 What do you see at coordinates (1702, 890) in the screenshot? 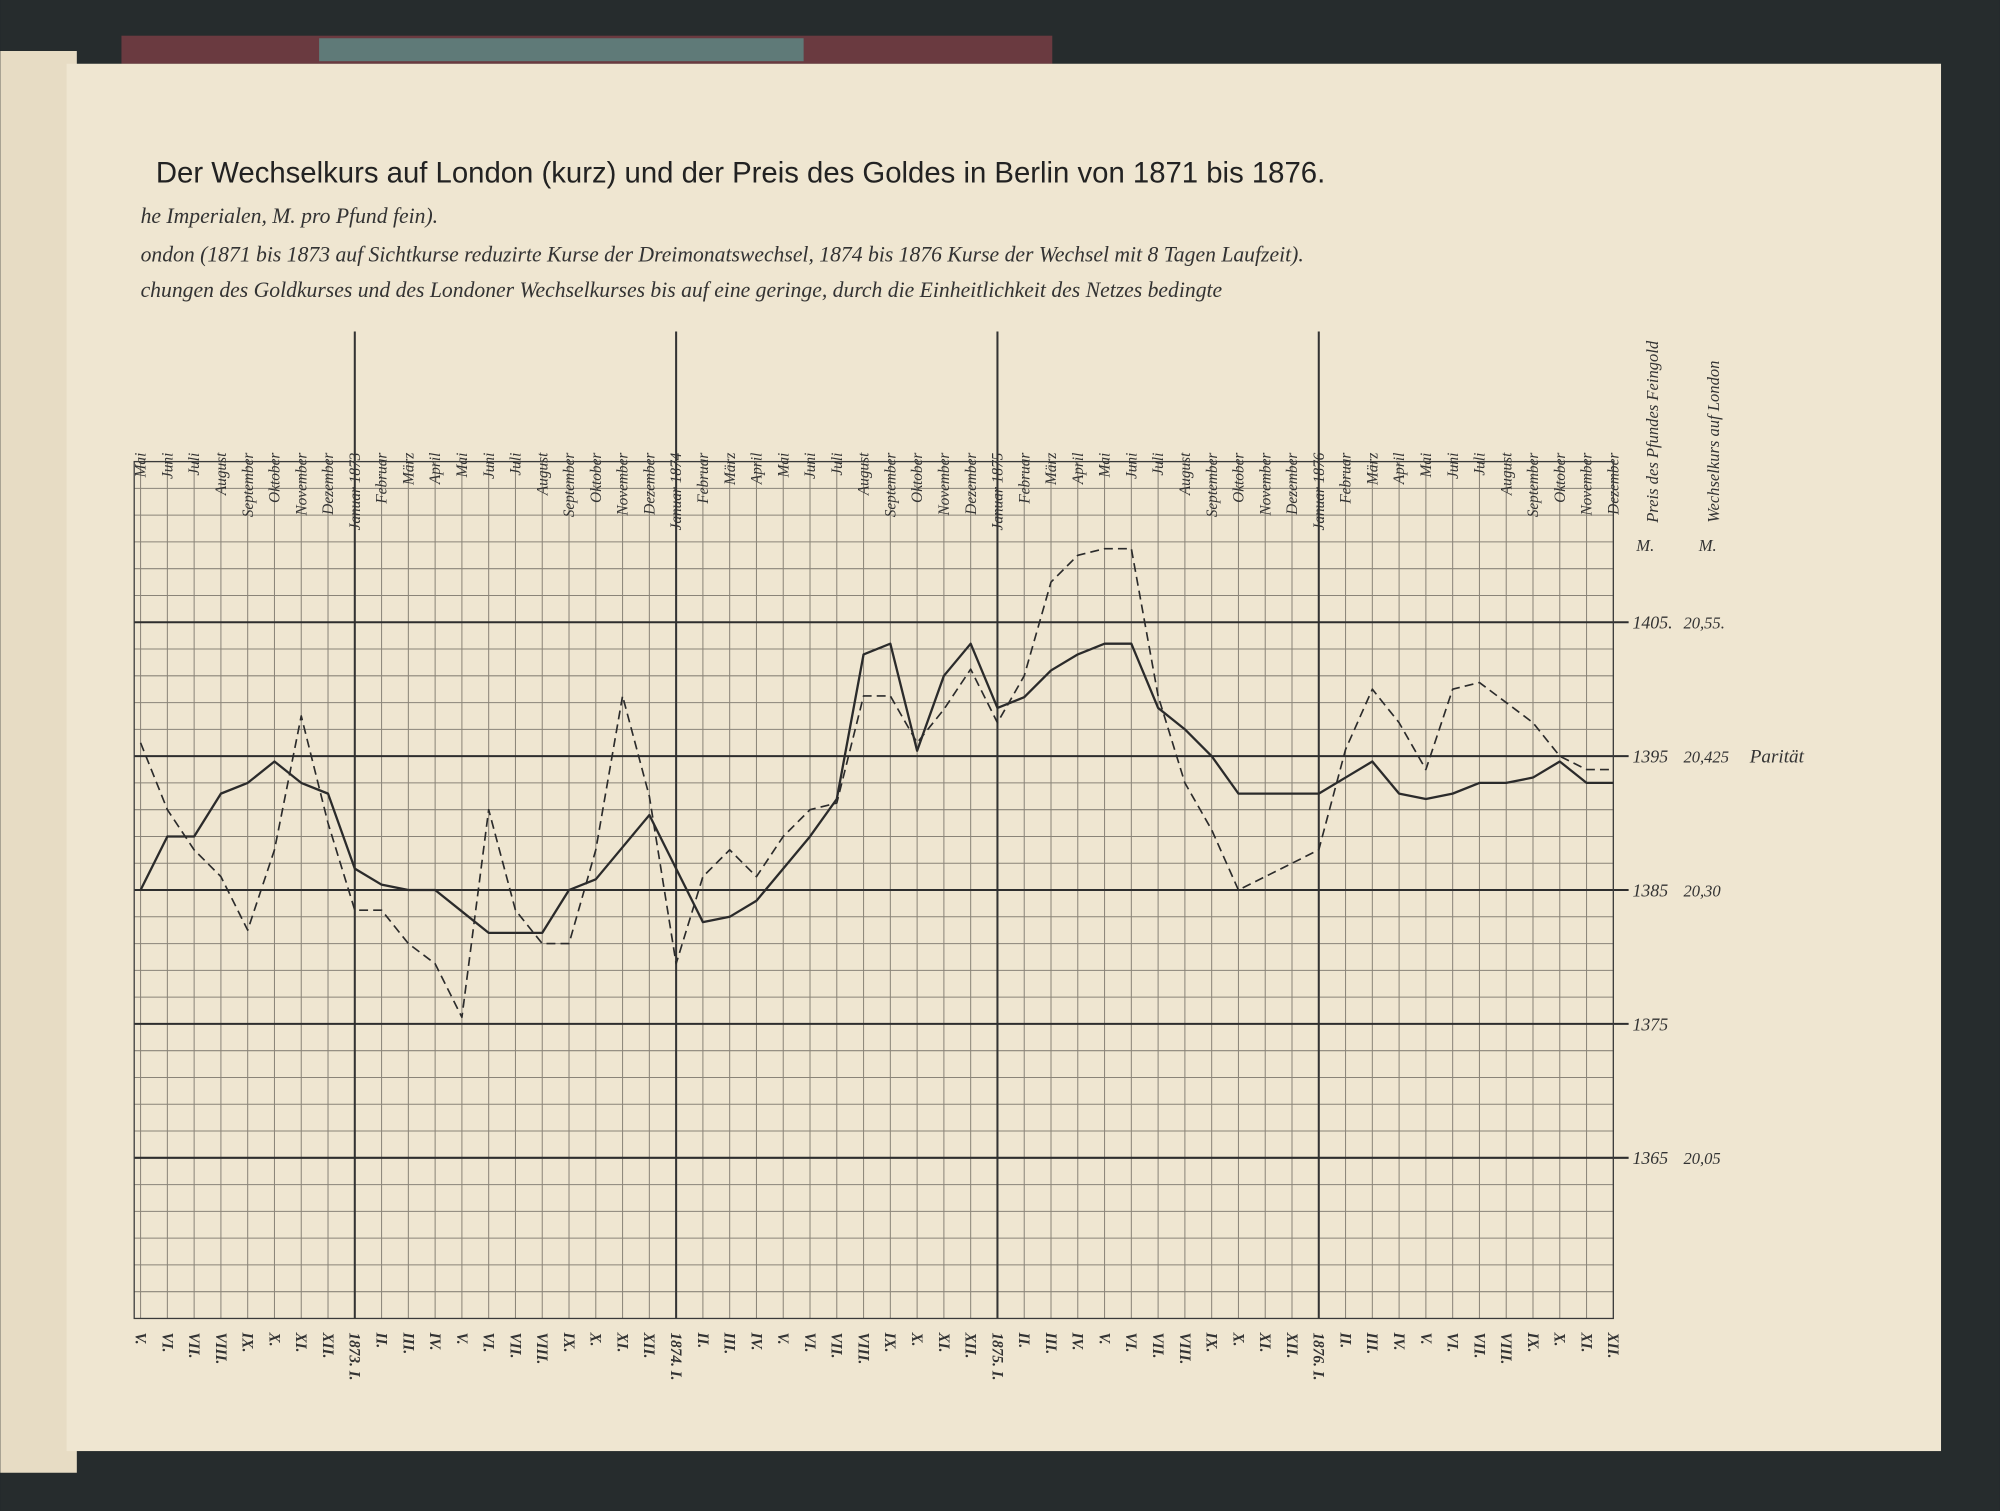
I see `y2-tick-label: 20,30` at bounding box center [1702, 890].